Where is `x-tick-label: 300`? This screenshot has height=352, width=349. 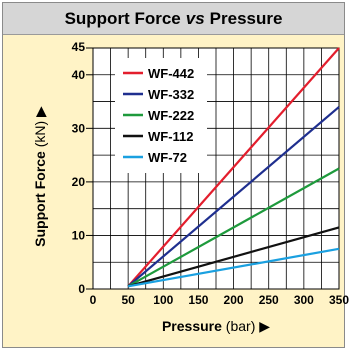 x-tick-label: 300 is located at coordinates (304, 300).